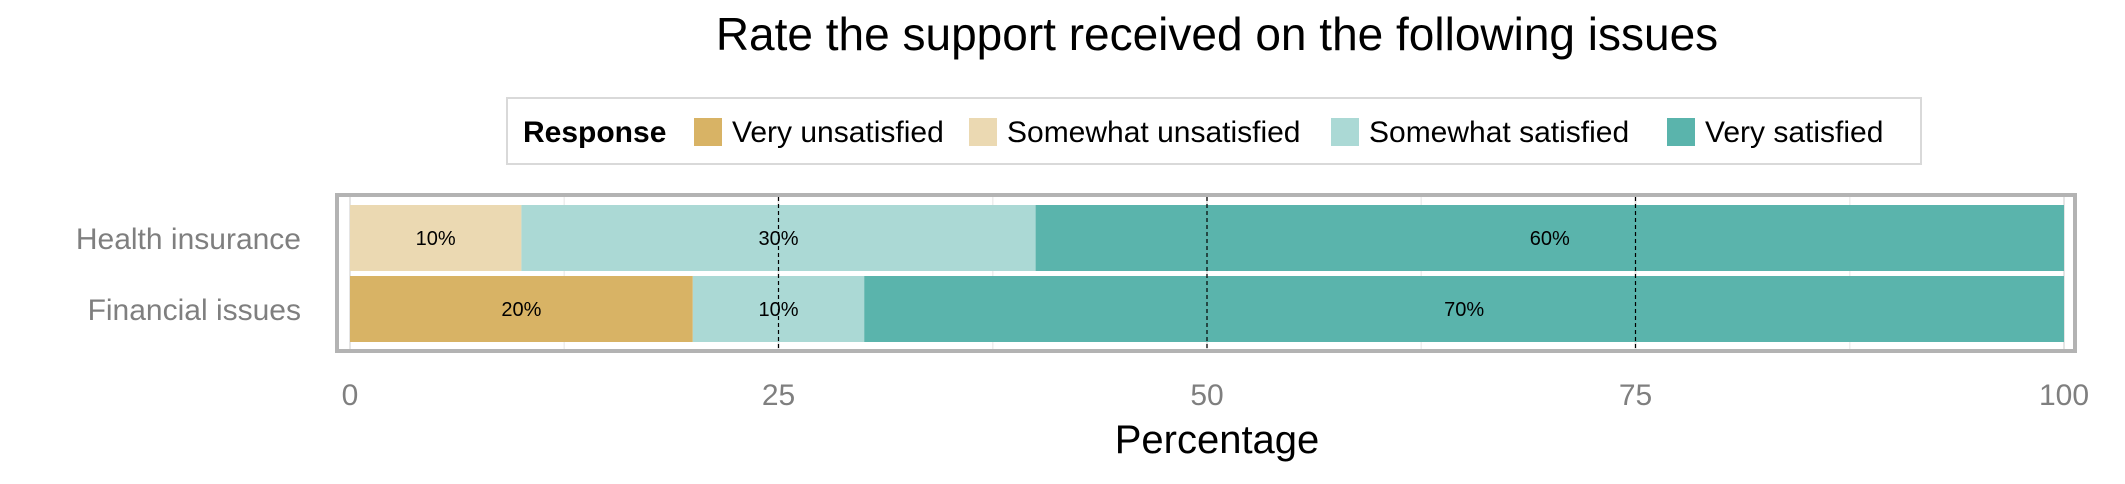 This screenshot has width=2125, height=484. What do you see at coordinates (1681, 132) in the screenshot?
I see `legend-key-very-satisfied` at bounding box center [1681, 132].